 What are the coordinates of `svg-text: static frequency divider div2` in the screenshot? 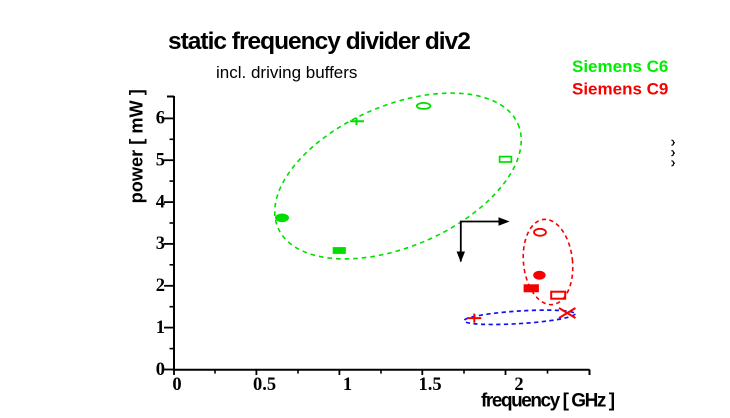 It's located at (319, 41).